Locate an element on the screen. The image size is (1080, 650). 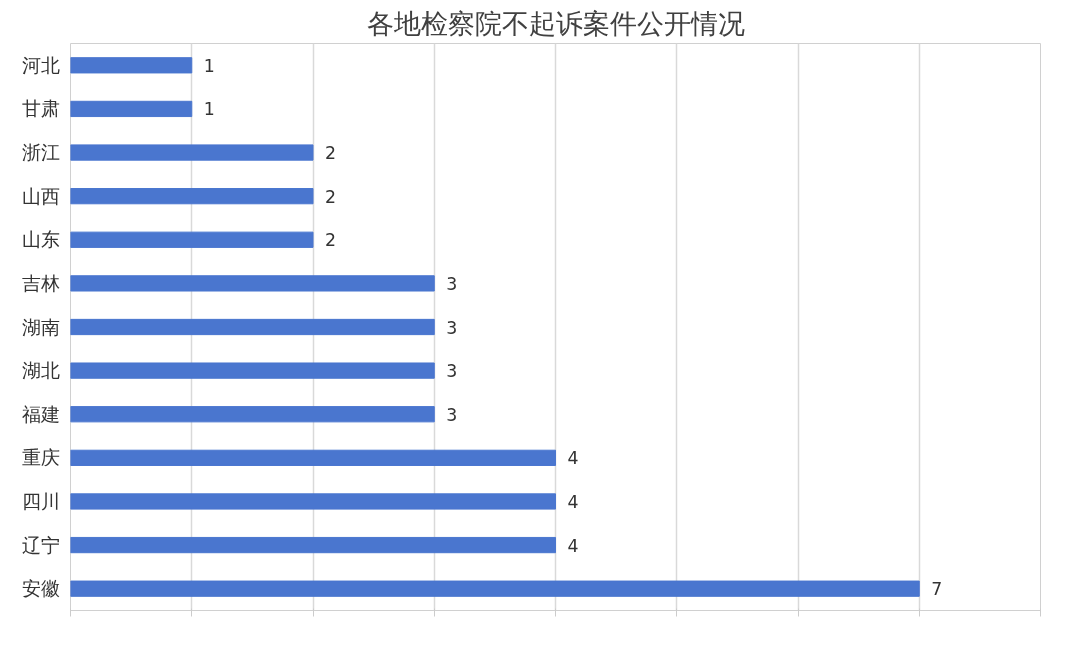
y-tick-label: 湖北 is located at coordinates (40, 371).